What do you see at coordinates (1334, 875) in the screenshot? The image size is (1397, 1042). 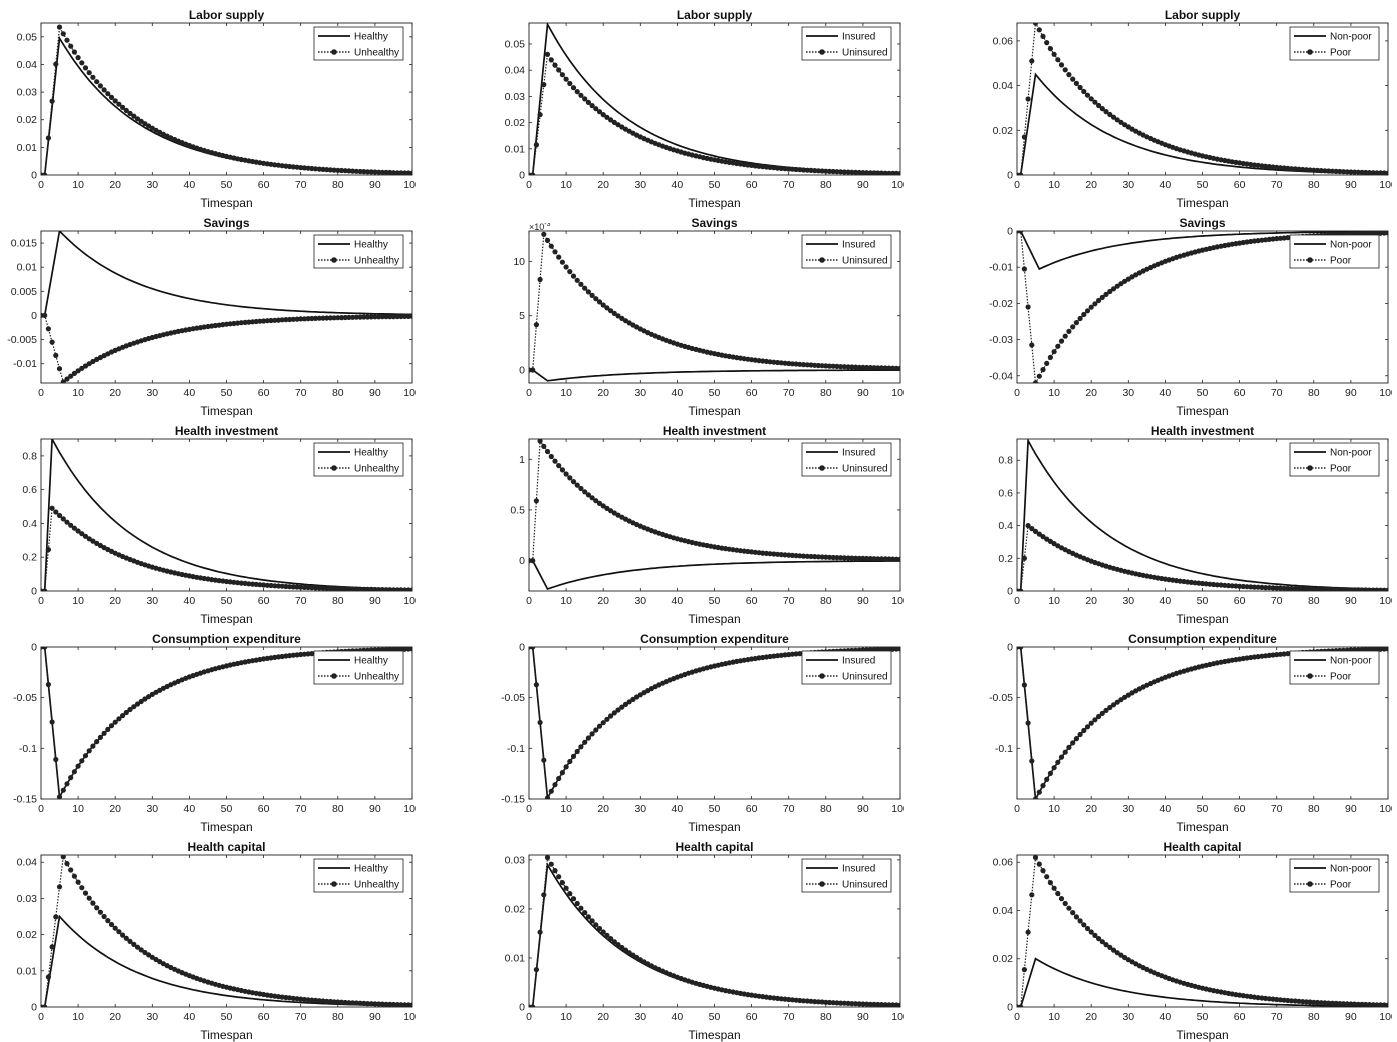 I see `legend: Non-poor Poor` at bounding box center [1334, 875].